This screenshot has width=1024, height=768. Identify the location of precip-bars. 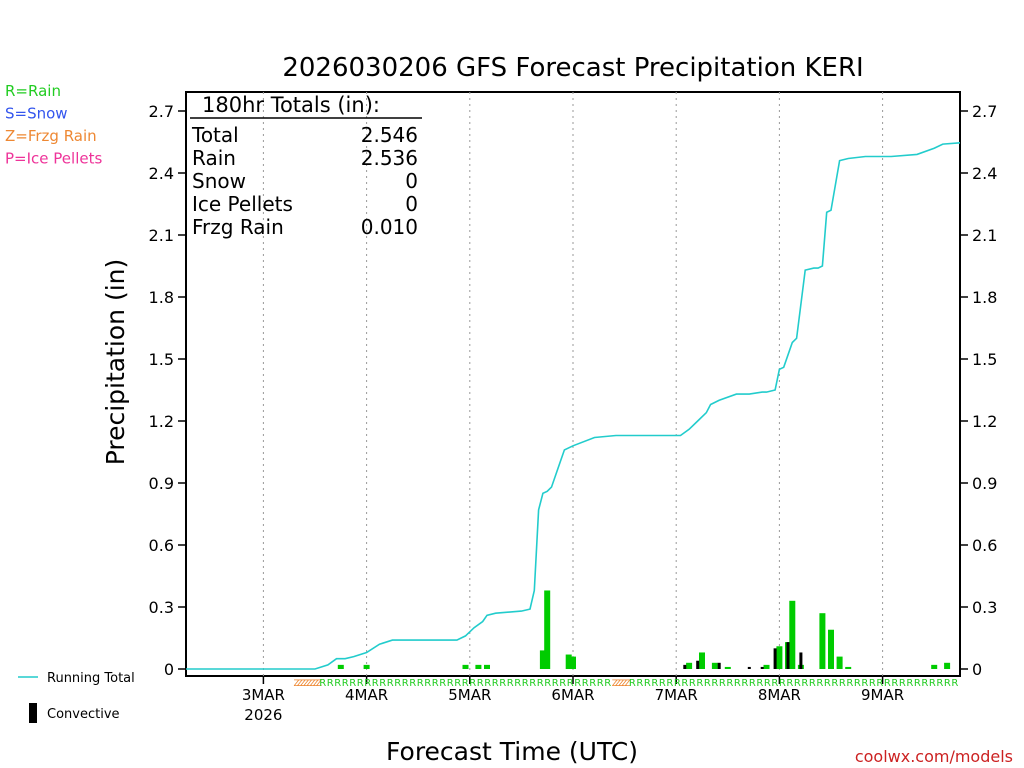
(644, 629).